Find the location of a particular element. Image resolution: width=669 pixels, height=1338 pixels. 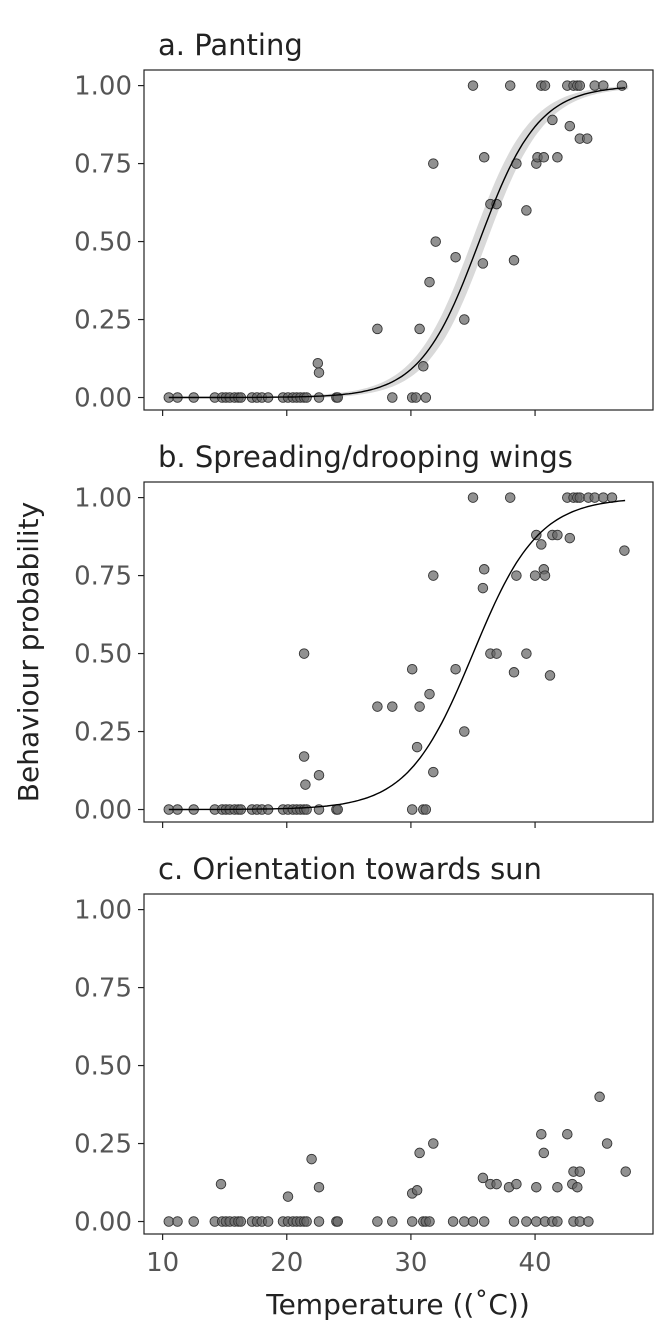

x-tick-label: 30 is located at coordinates (410, 1263).